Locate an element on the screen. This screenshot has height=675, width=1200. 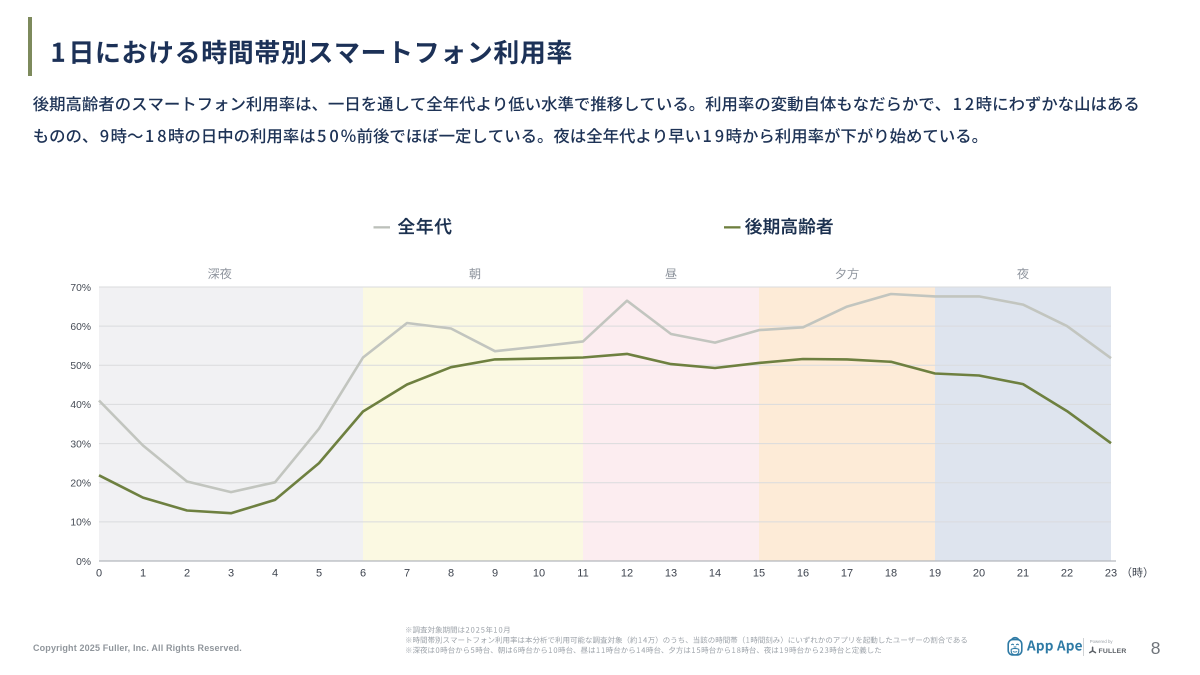
svg-text: 14 is located at coordinates (715, 574).